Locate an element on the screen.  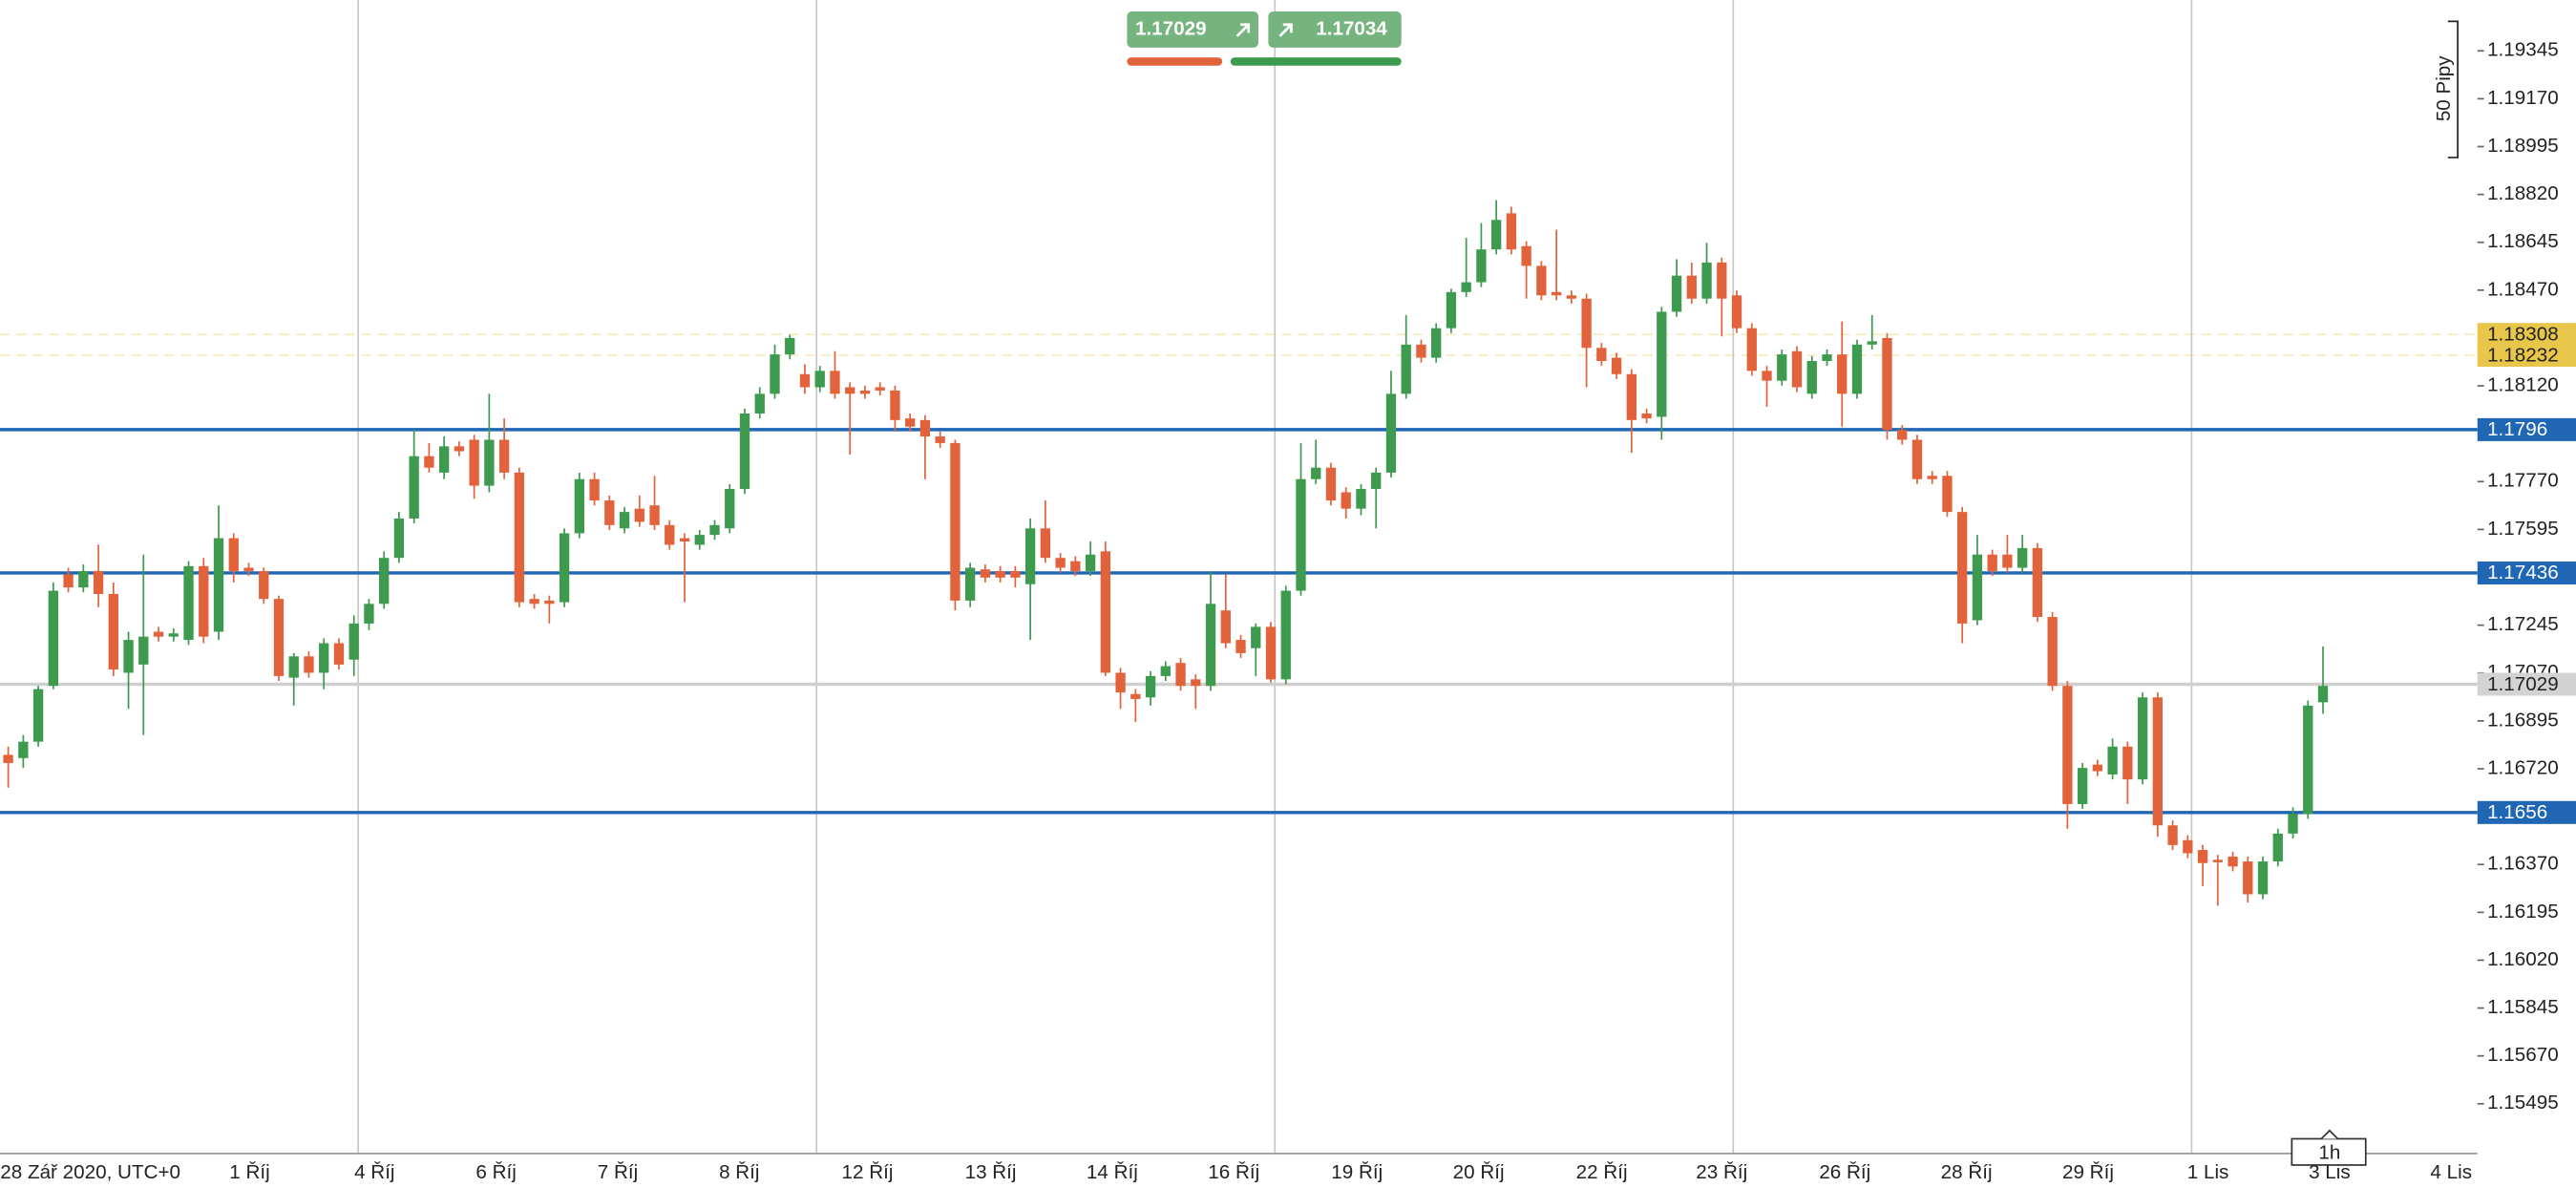
x-tick-label: 13 Říj is located at coordinates (991, 1172).